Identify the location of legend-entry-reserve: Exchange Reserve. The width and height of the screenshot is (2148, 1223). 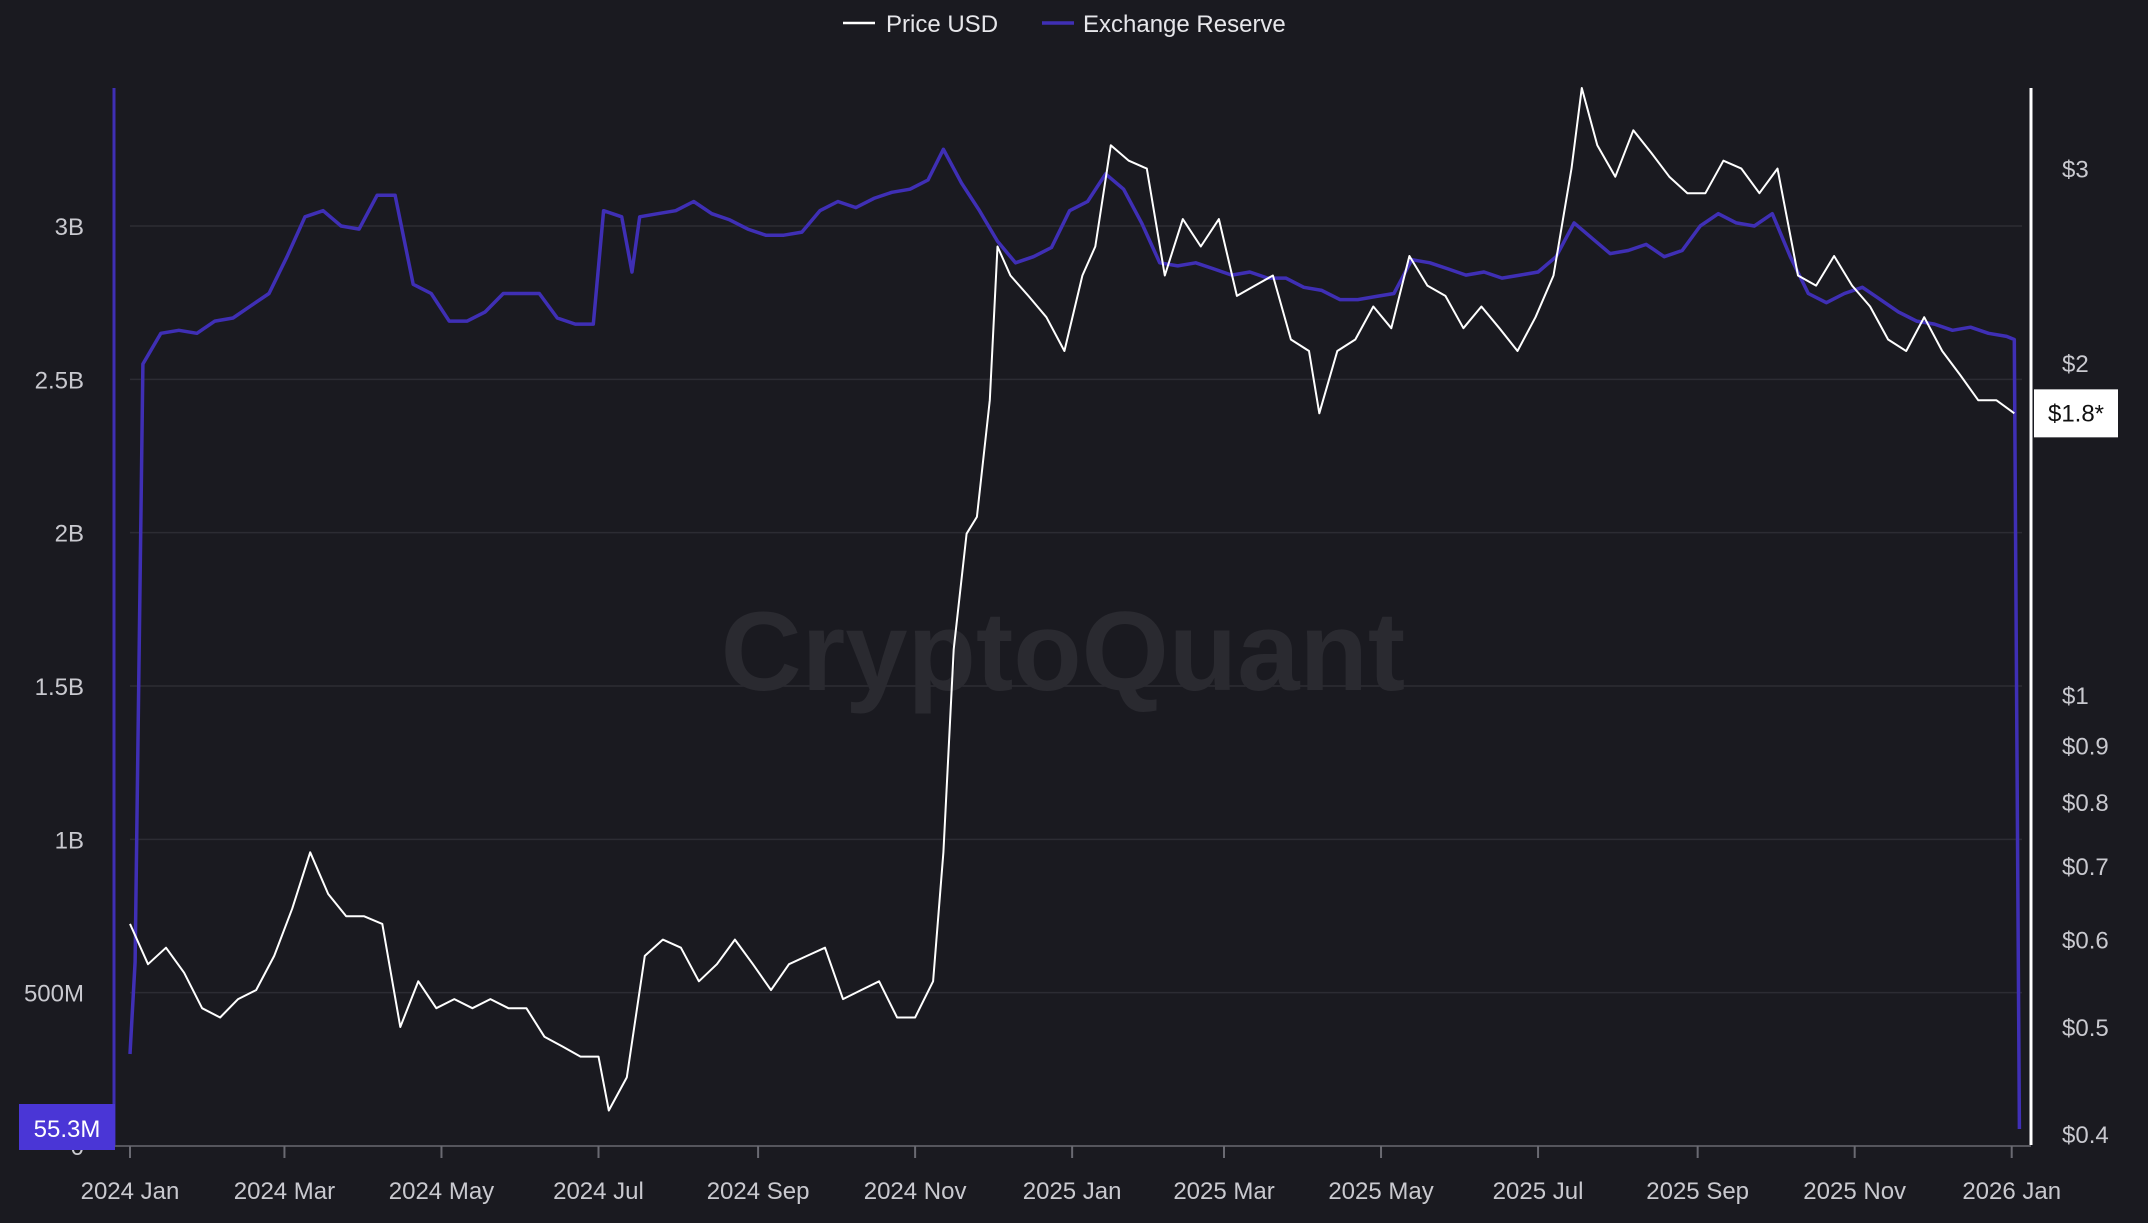
(1164, 24).